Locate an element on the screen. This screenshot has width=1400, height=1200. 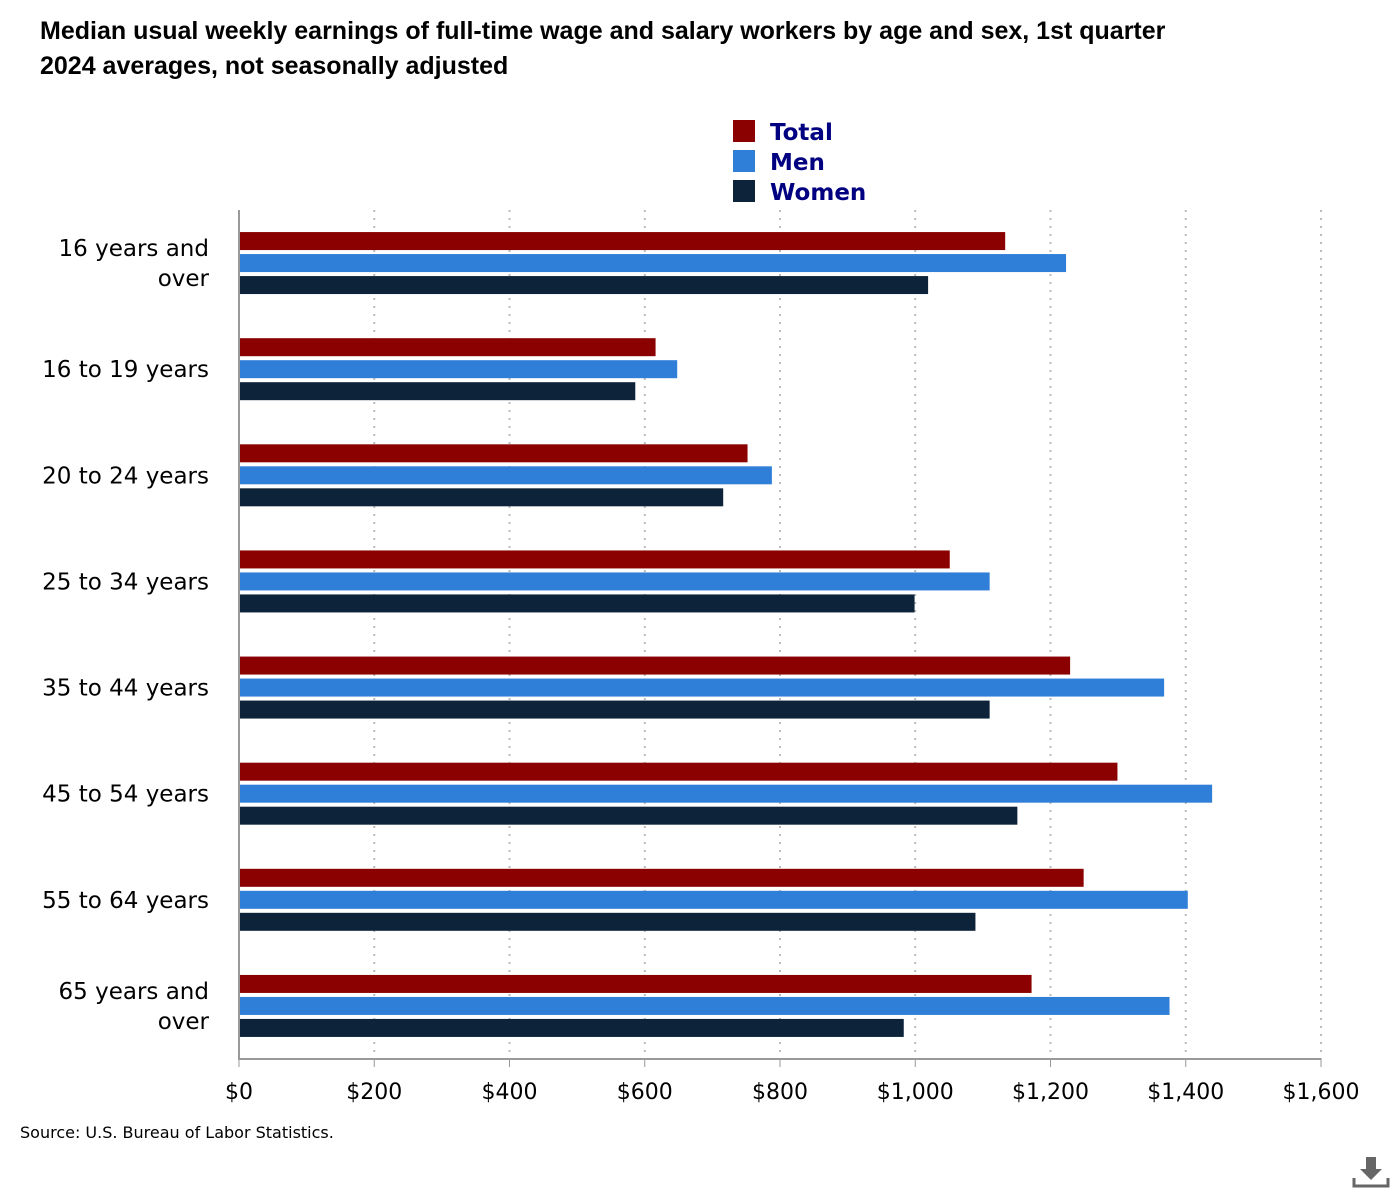
legend-swatch-total is located at coordinates (744, 131).